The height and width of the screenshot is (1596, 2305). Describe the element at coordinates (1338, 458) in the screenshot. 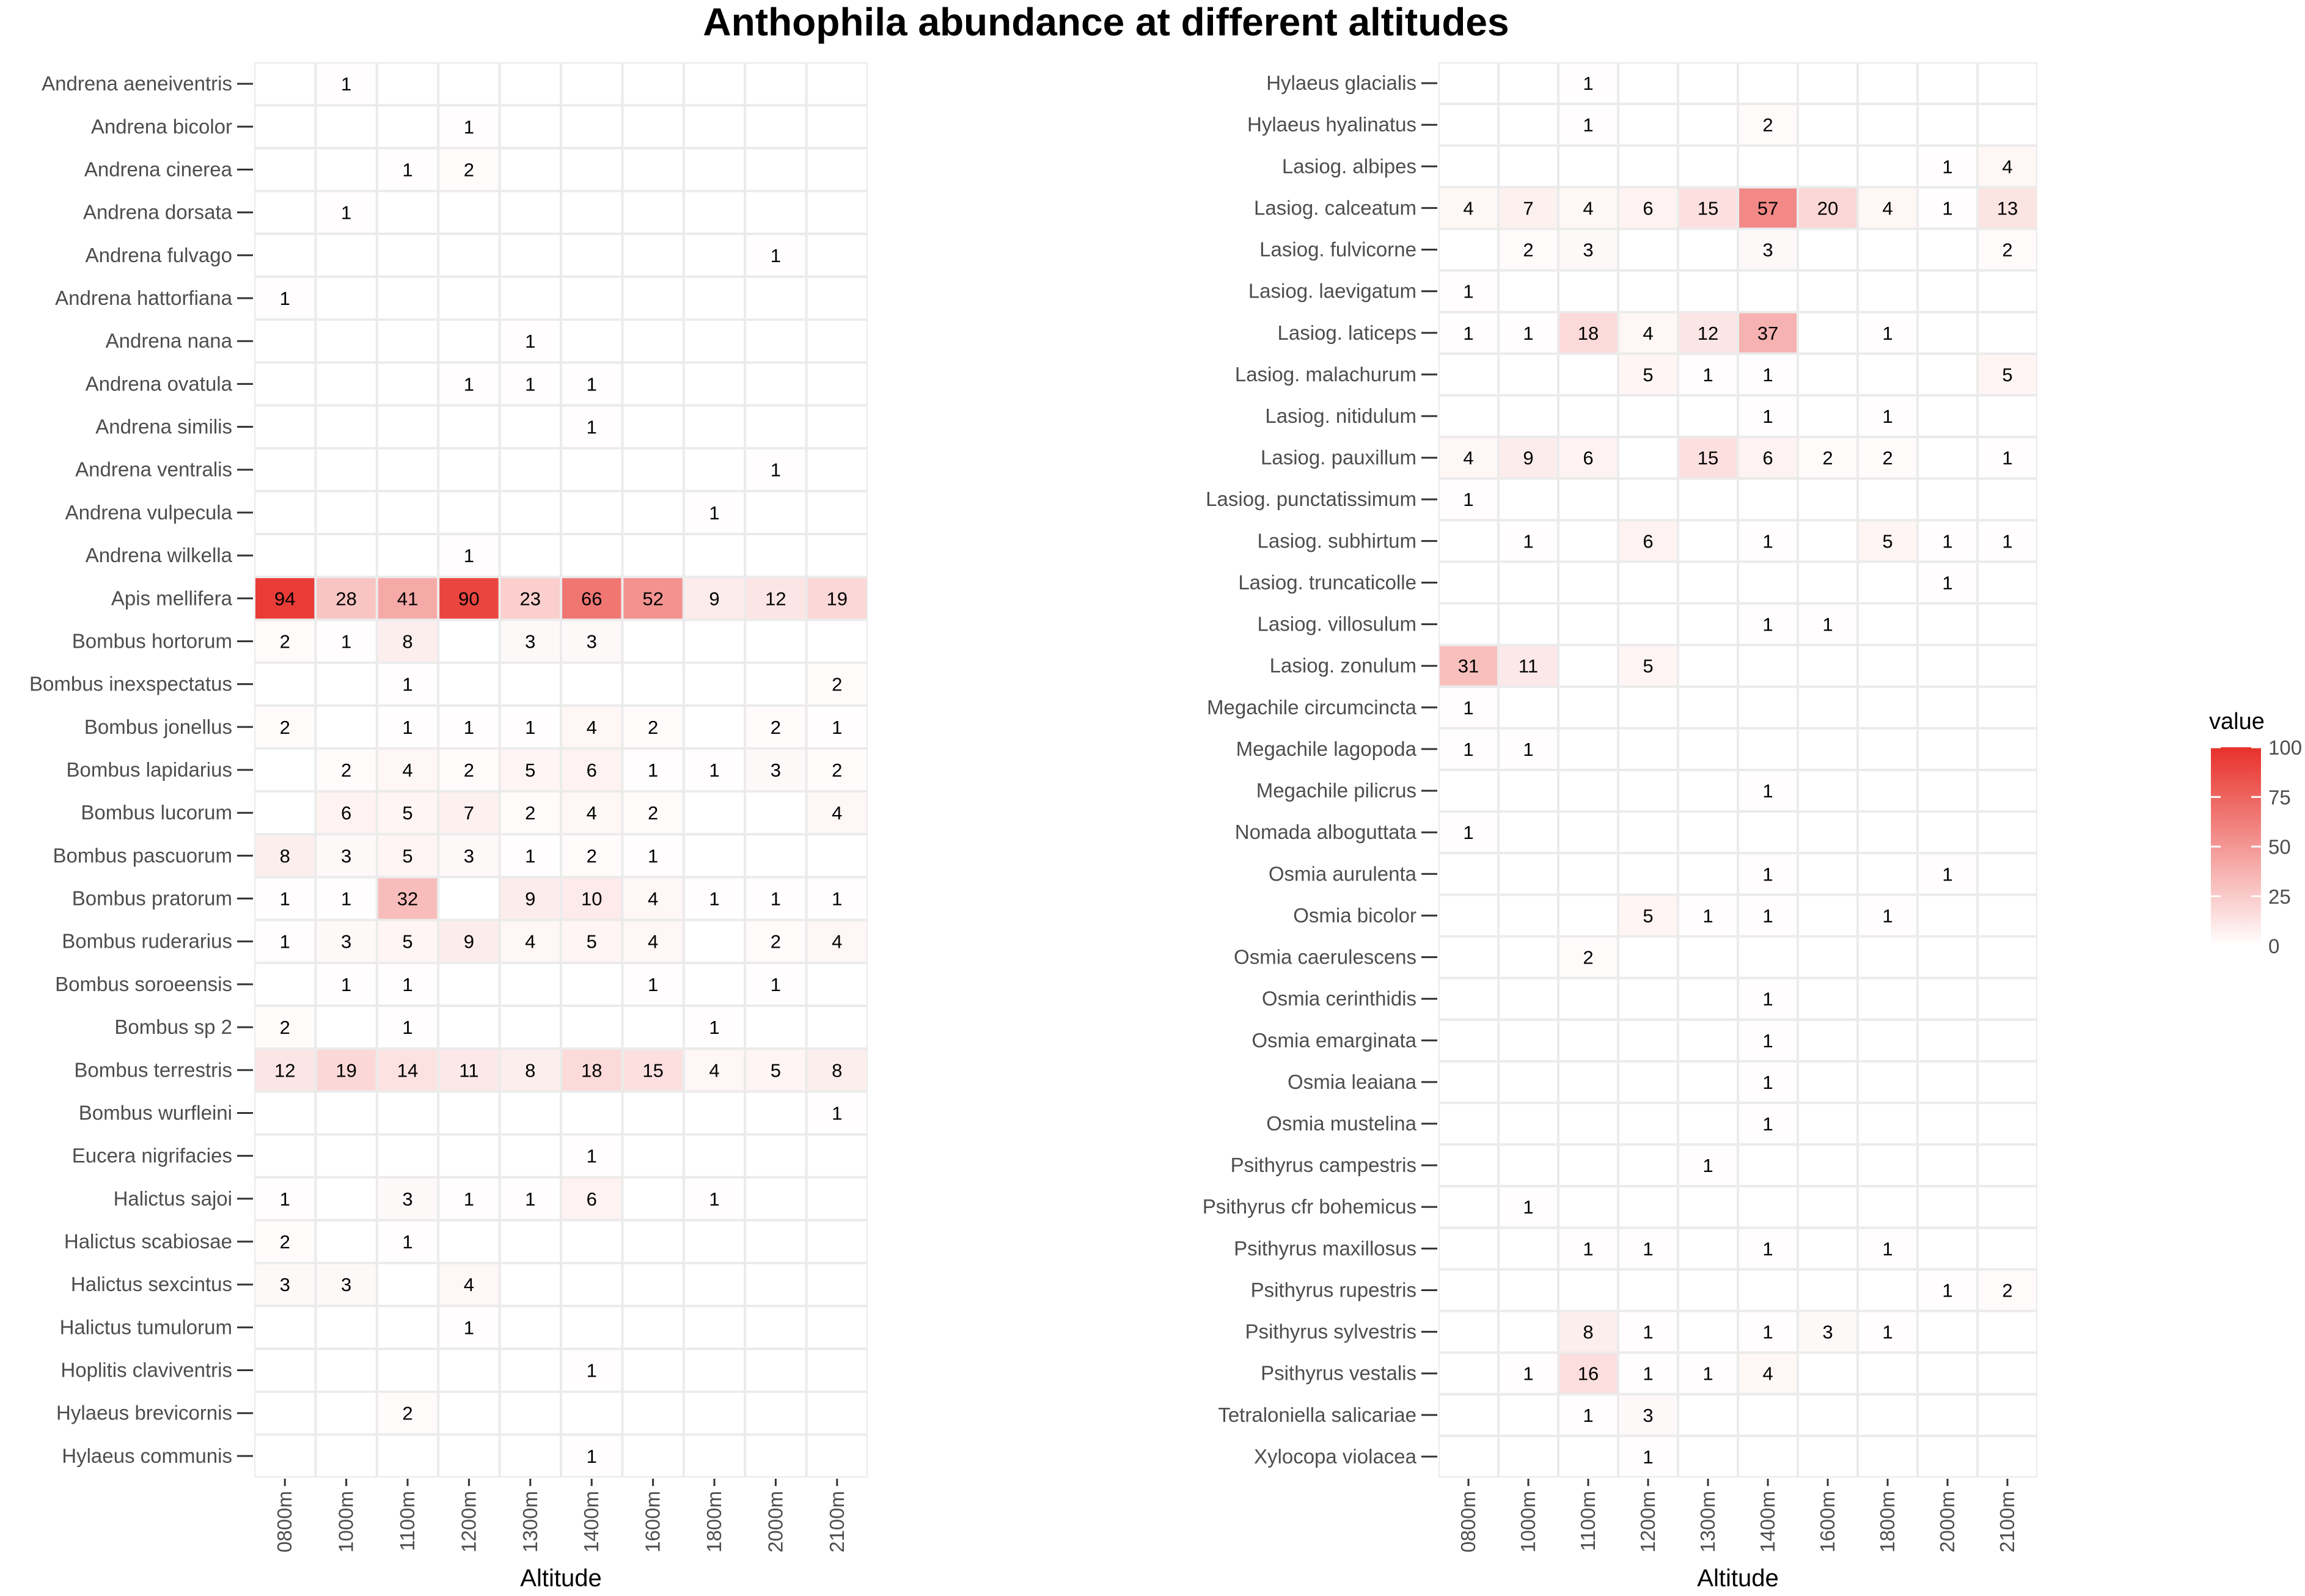

I see `y-tick-label: Lasiog. pauxillum` at that location.